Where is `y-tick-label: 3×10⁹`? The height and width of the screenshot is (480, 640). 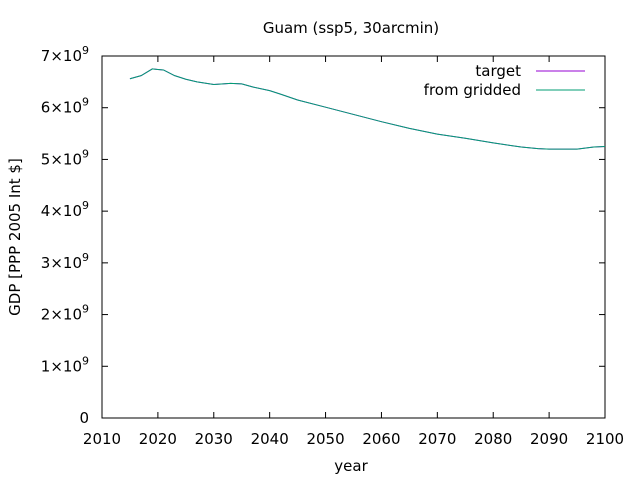 y-tick-label: 3×10⁹ is located at coordinates (65, 261).